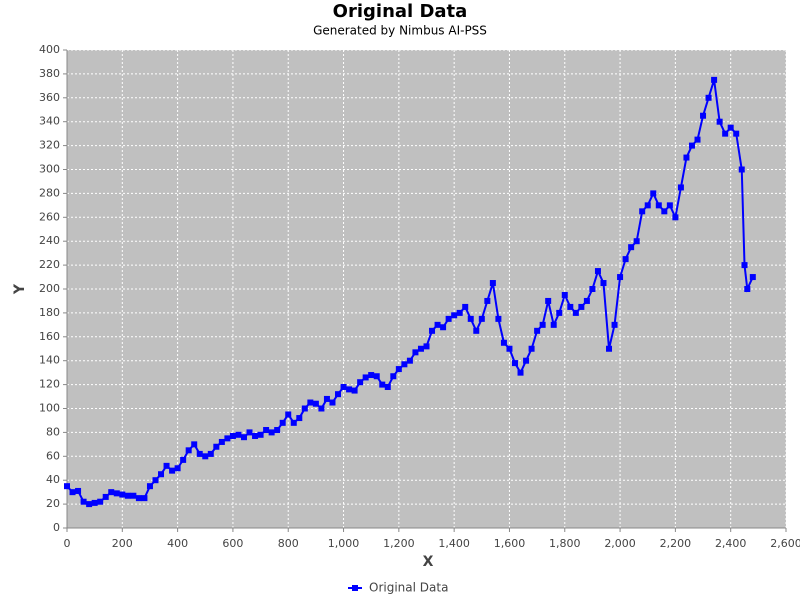 The height and width of the screenshot is (600, 800). Describe the element at coordinates (344, 543) in the screenshot. I see `x-tick-label: 1,000` at that location.